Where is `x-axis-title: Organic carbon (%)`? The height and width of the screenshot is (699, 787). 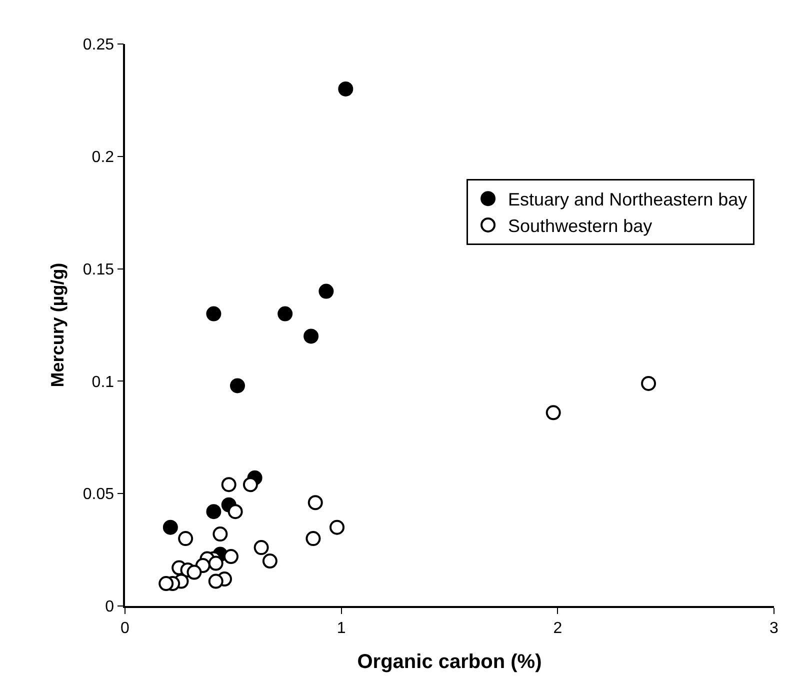
x-axis-title: Organic carbon (%) is located at coordinates (449, 661).